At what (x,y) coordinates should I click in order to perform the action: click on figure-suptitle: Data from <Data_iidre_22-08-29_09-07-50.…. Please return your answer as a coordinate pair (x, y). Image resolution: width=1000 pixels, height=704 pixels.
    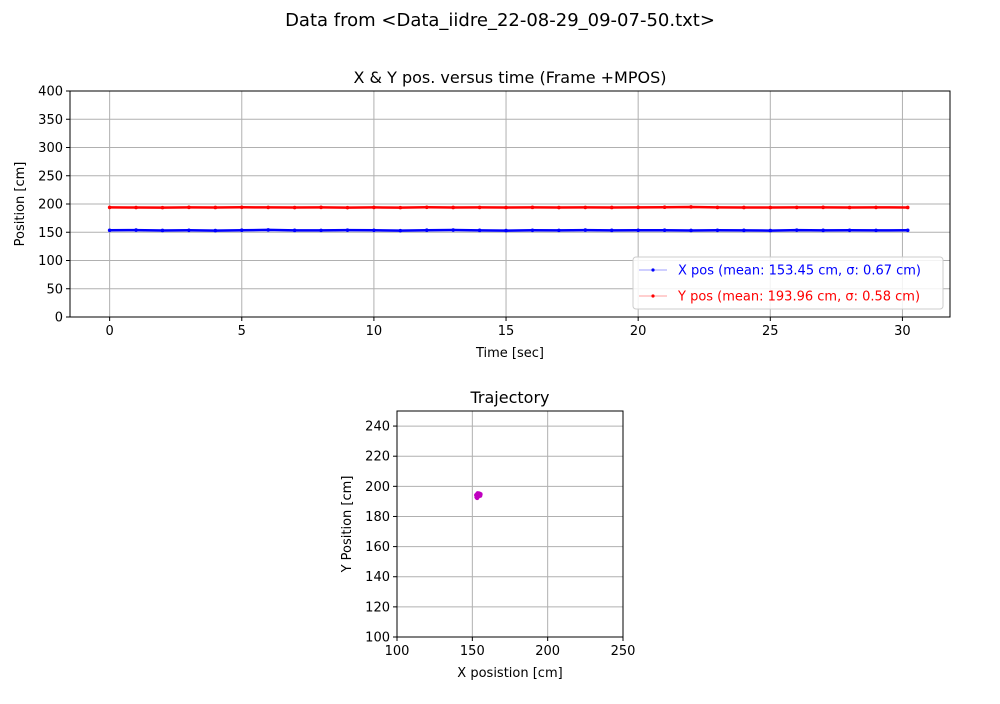
    Looking at the image, I should click on (500, 20).